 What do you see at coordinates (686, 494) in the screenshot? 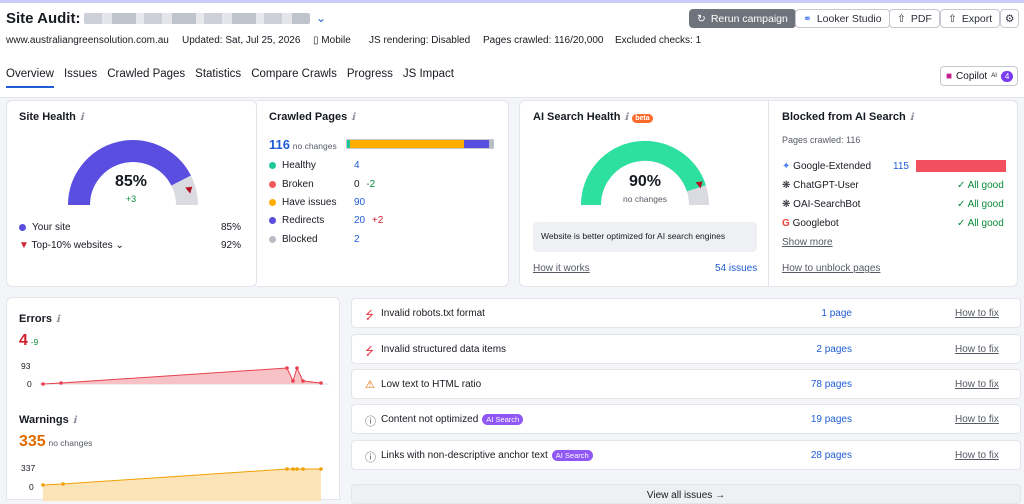
I see `view-all-issues-button: View all issues →` at bounding box center [686, 494].